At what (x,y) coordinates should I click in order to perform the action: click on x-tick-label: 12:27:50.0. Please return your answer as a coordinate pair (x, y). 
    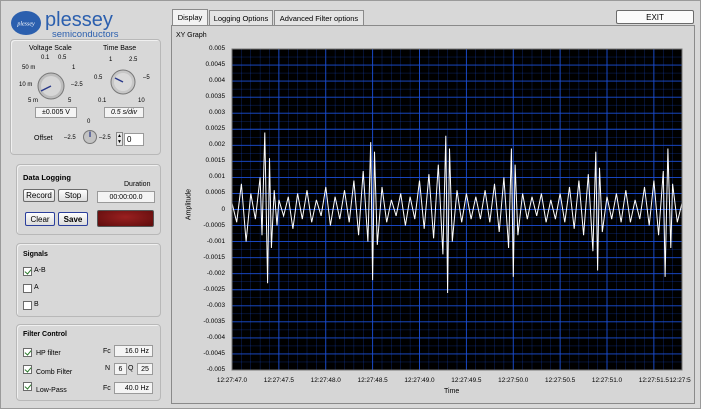
    Looking at the image, I should click on (513, 380).